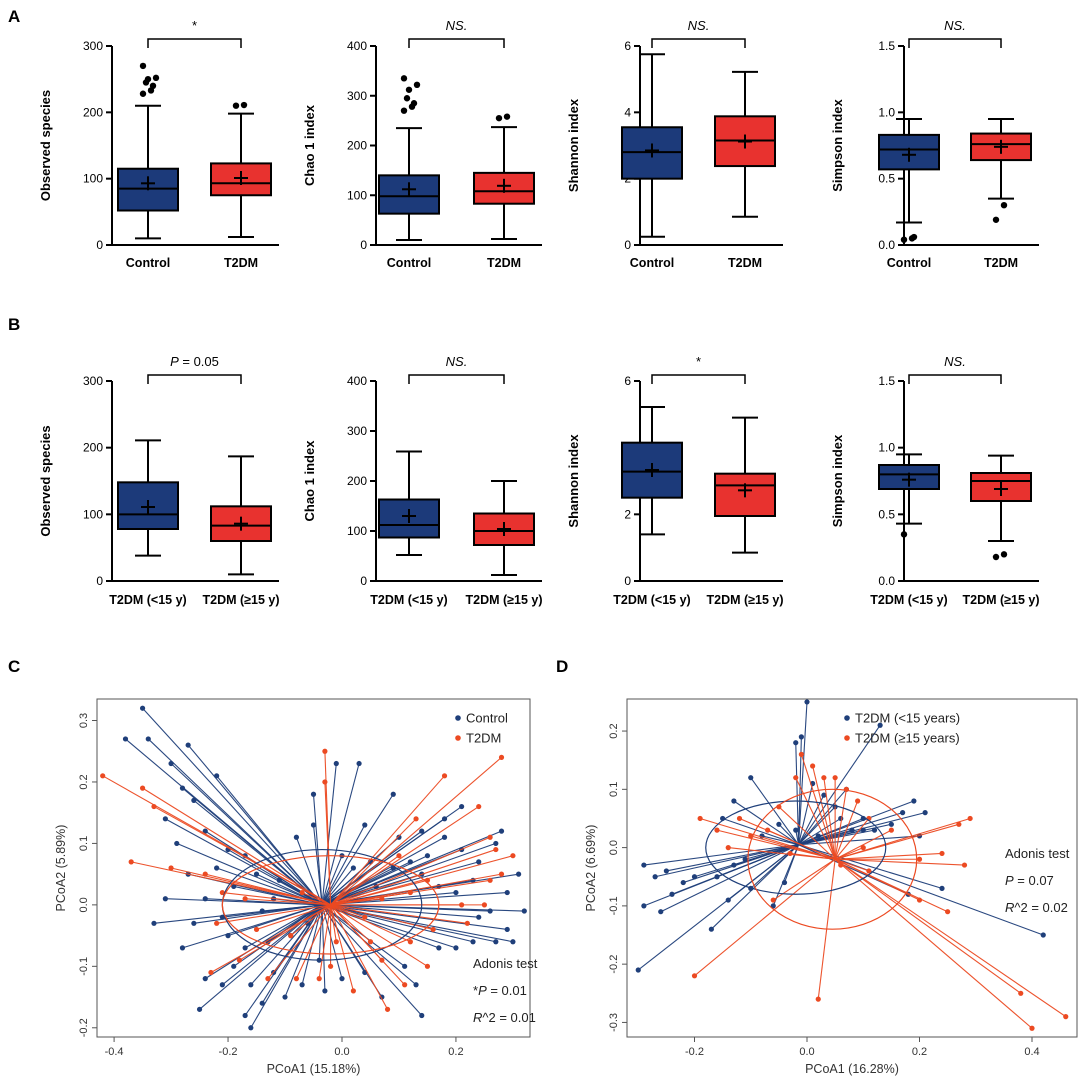 The image size is (1084, 1078). What do you see at coordinates (84, 966) in the screenshot?
I see `y-tick-label: -0.1` at bounding box center [84, 966].